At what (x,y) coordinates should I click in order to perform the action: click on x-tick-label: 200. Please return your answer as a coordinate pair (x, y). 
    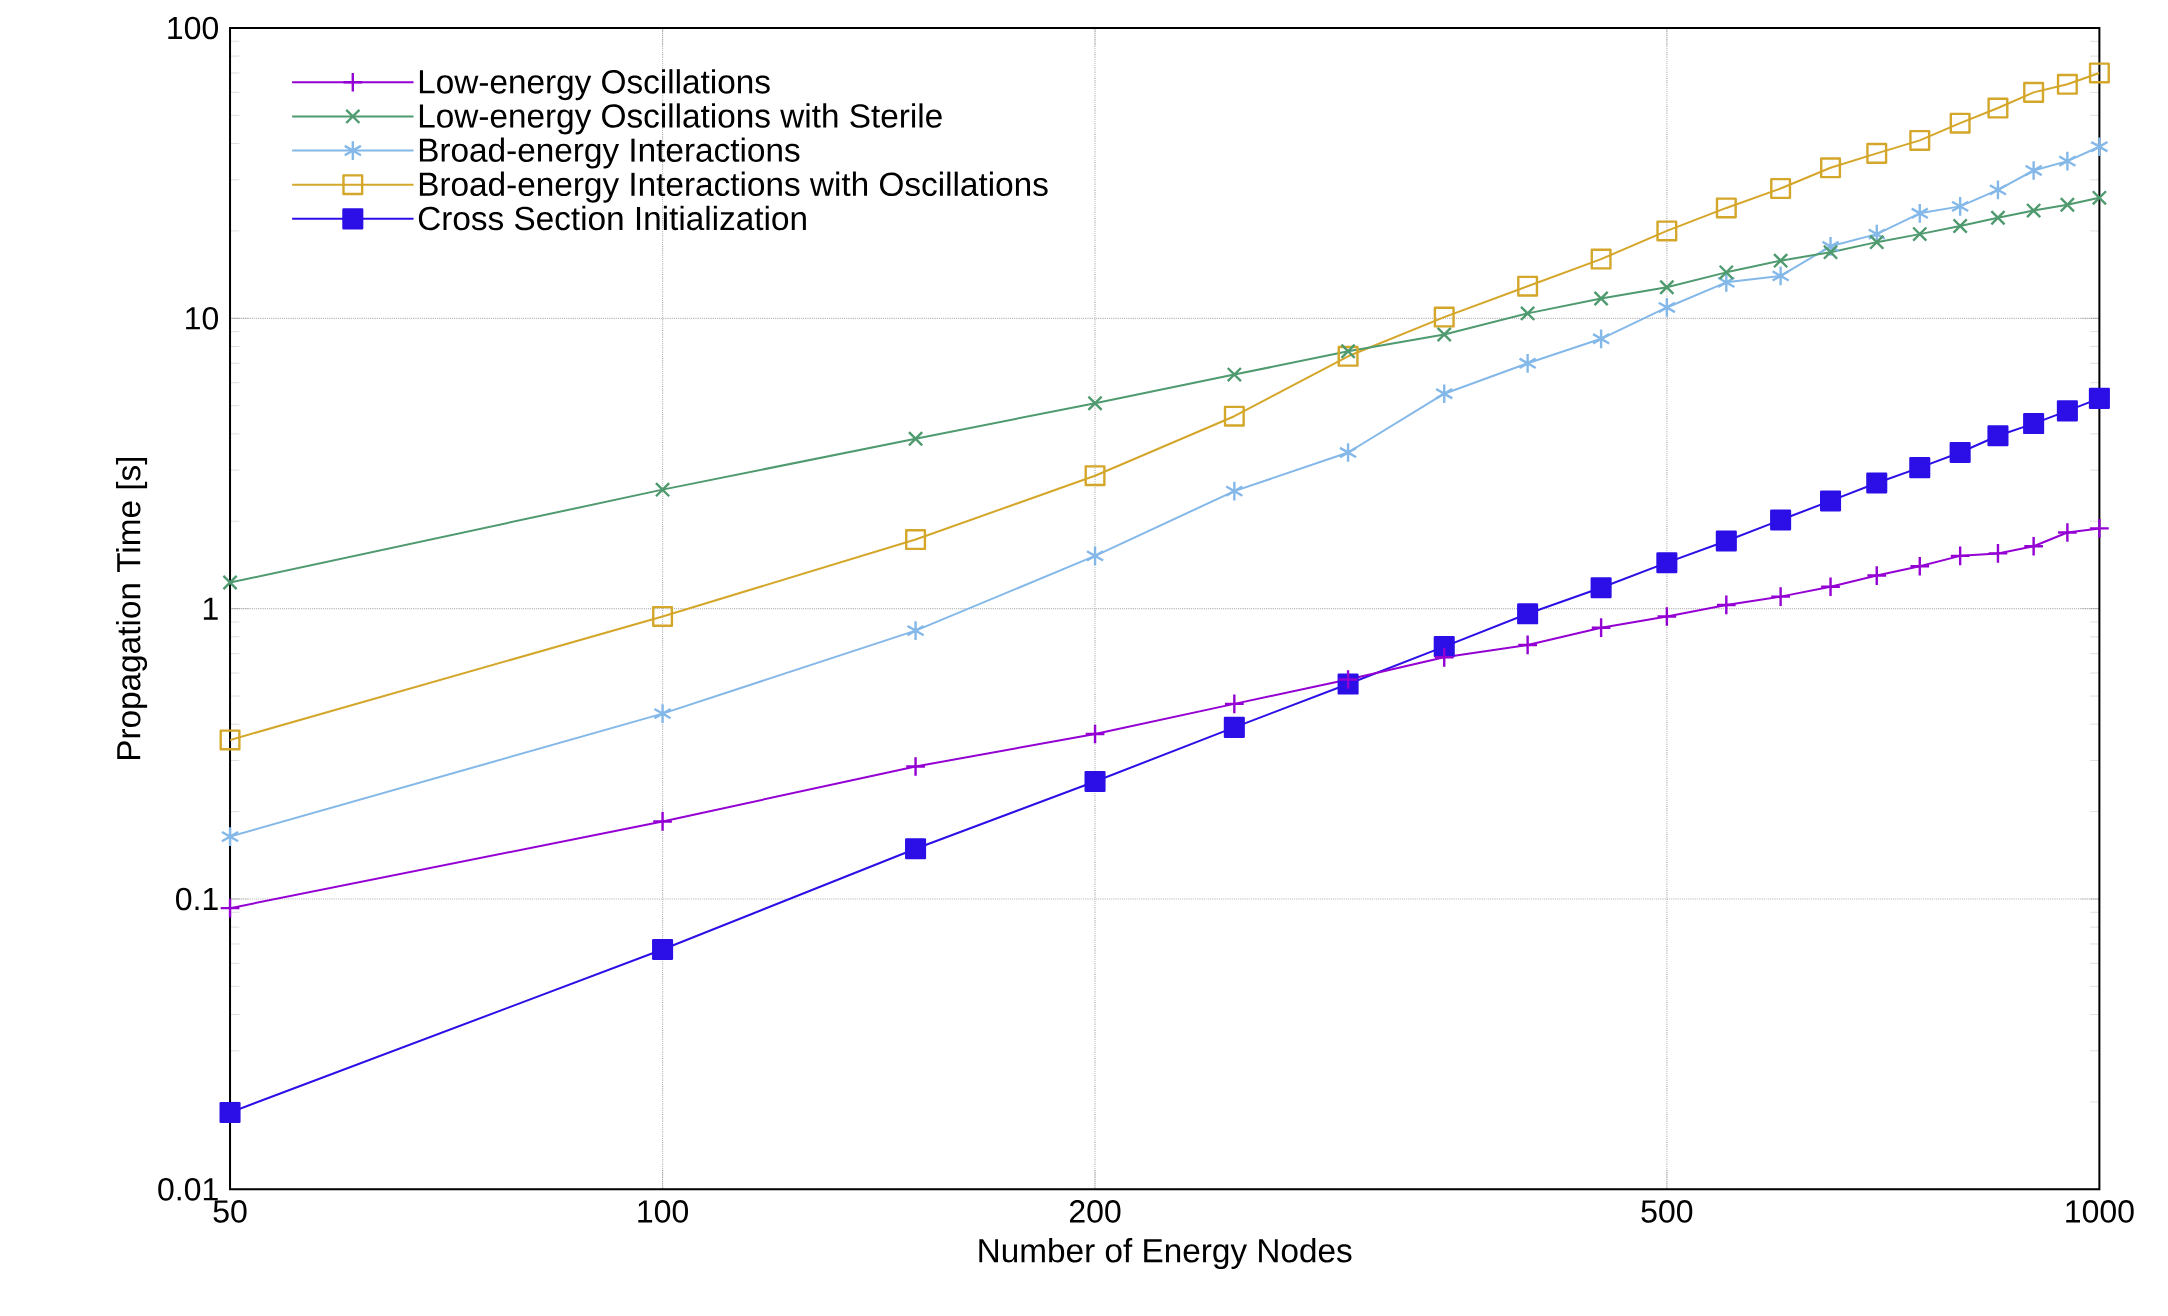
    Looking at the image, I should click on (1095, 1211).